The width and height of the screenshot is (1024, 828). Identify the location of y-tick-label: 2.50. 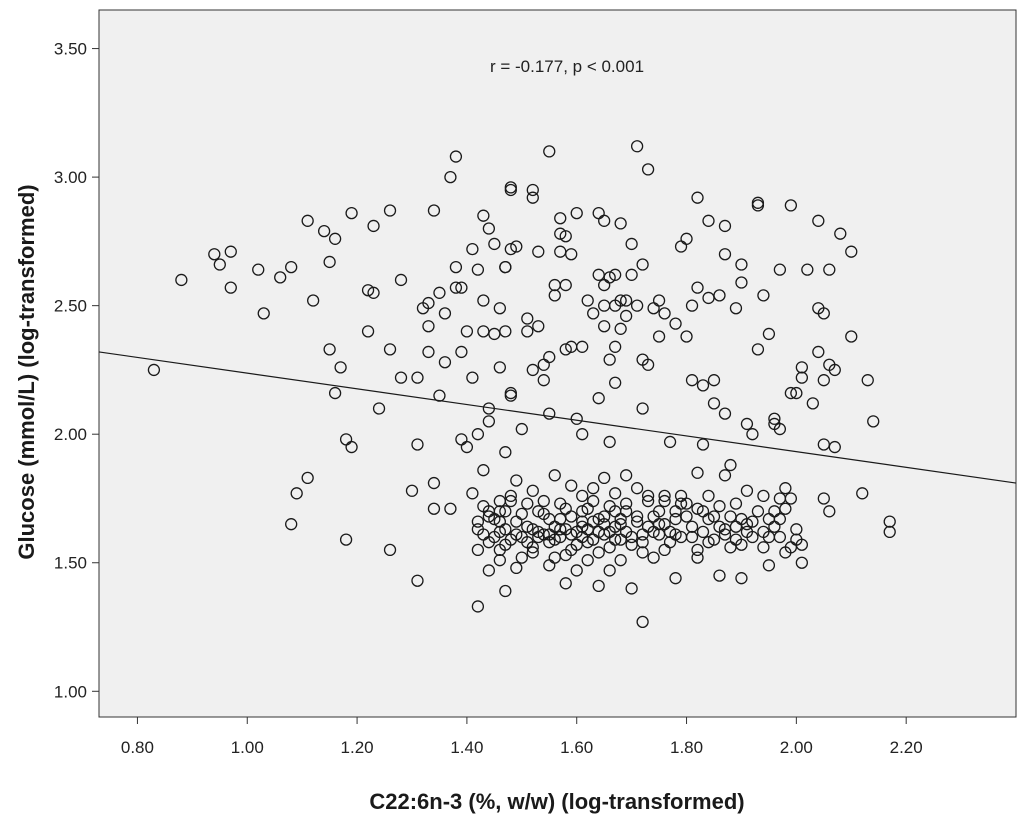
(70, 306).